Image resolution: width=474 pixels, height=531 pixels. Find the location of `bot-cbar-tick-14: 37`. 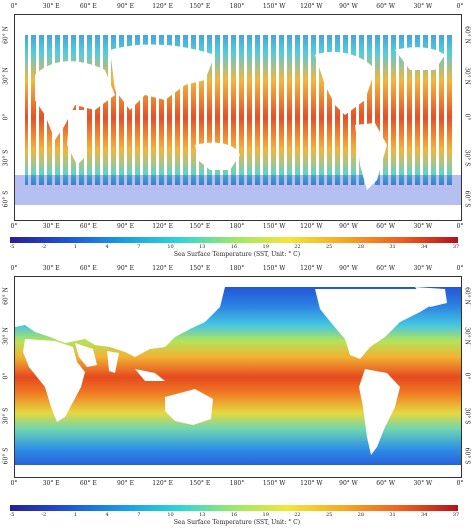

bot-cbar-tick-14: 37 is located at coordinates (456, 515).